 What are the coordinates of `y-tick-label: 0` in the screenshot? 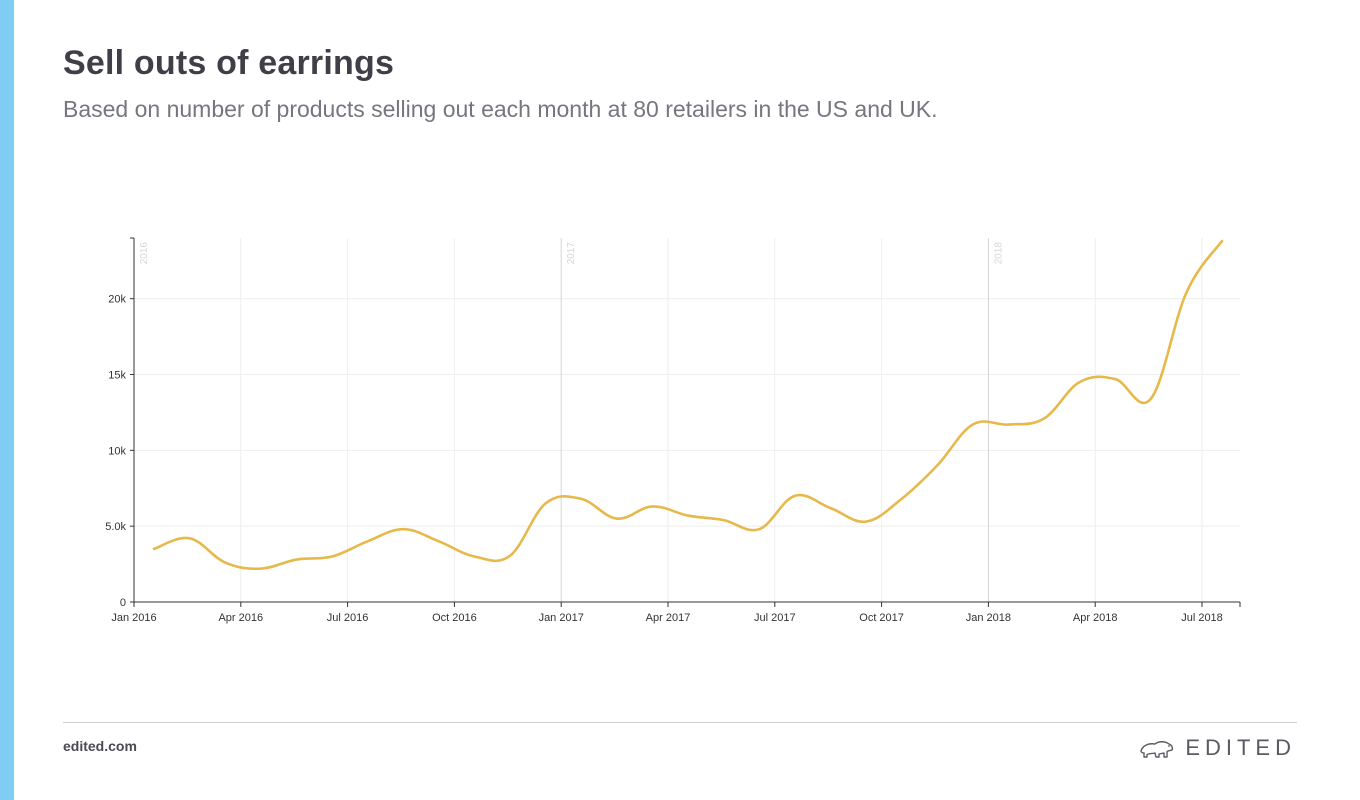 It's located at (123, 603).